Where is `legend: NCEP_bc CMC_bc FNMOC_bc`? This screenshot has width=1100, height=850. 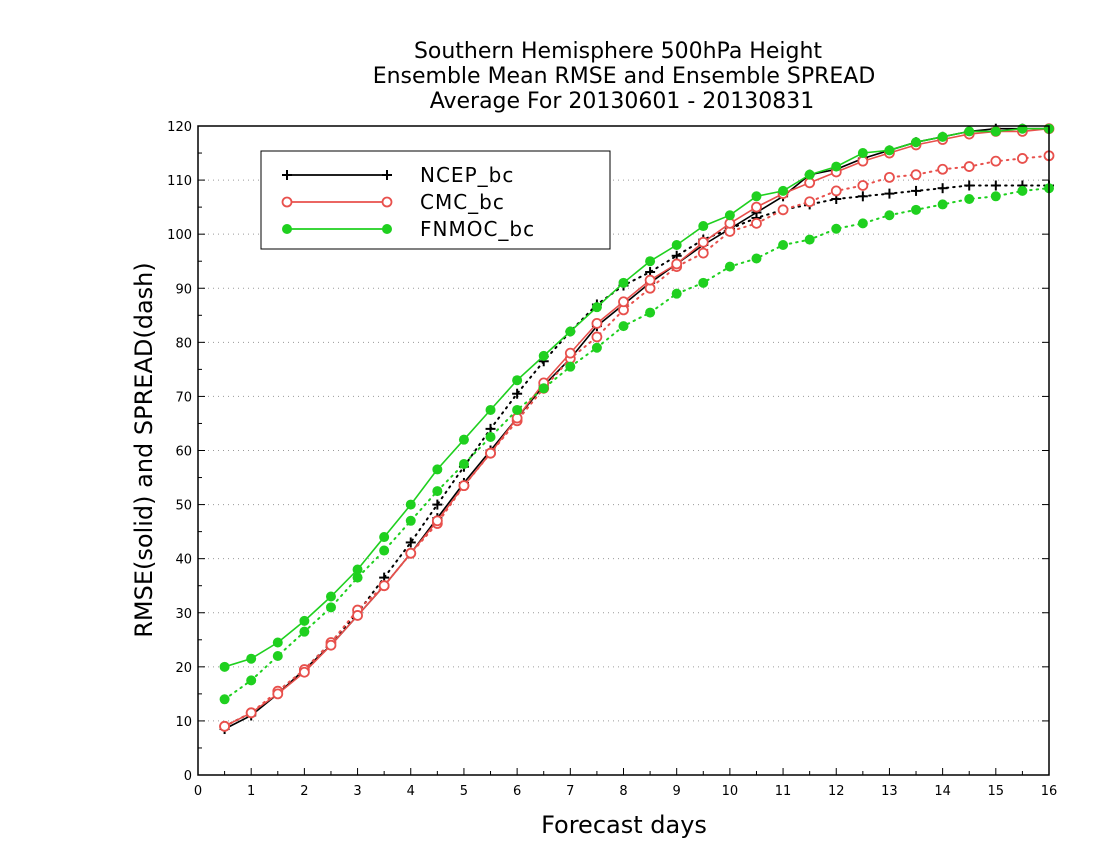
legend: NCEP_bc CMC_bc FNMOC_bc is located at coordinates (435, 200).